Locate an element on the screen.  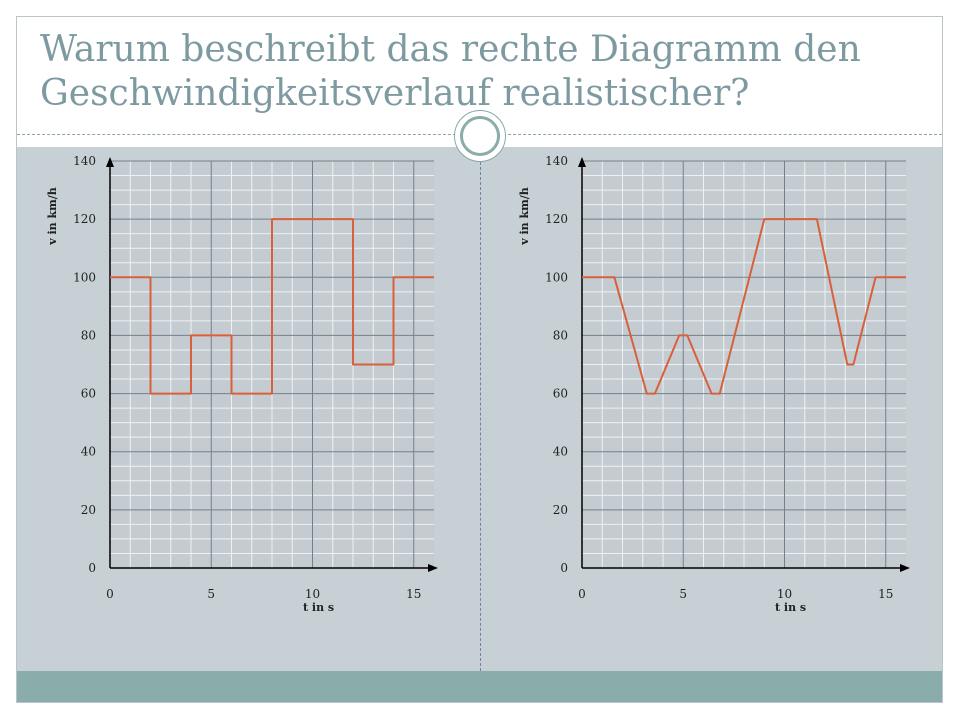
divider-circle-ornament is located at coordinates (480, 136).